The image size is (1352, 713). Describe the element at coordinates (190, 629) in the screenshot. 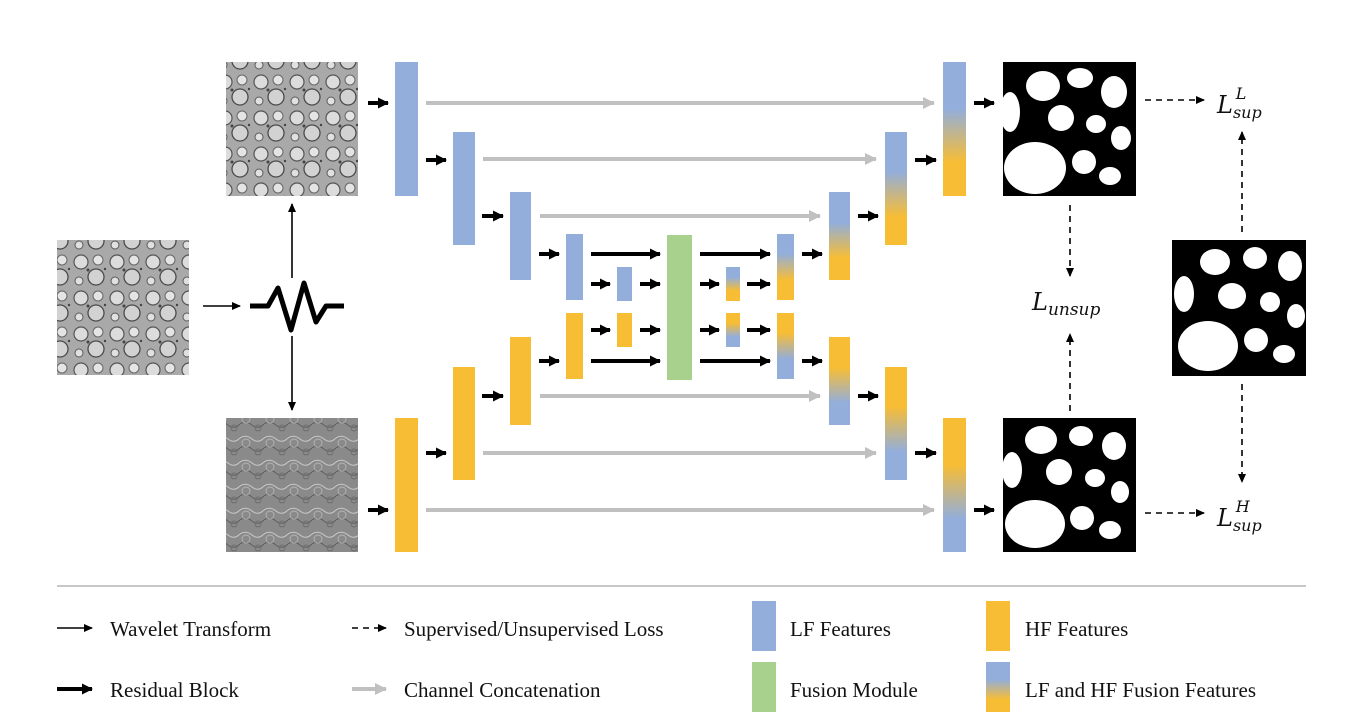

I see `legend-wavelet-label: Wavelet Transform` at that location.